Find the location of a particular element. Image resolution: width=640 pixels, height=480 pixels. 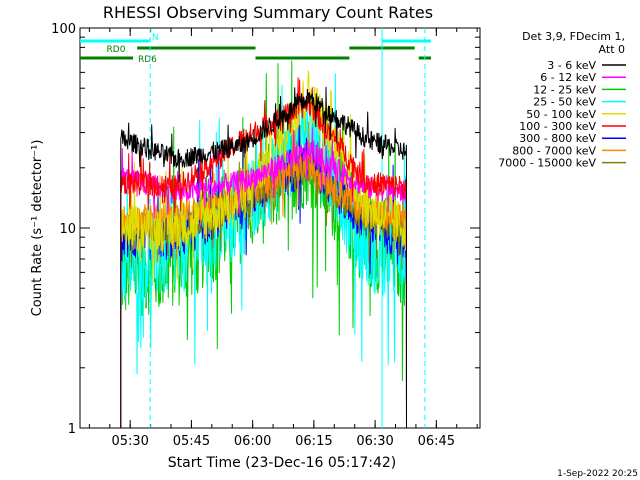

legend-label: 3 - 6 keV is located at coordinates (571, 65).